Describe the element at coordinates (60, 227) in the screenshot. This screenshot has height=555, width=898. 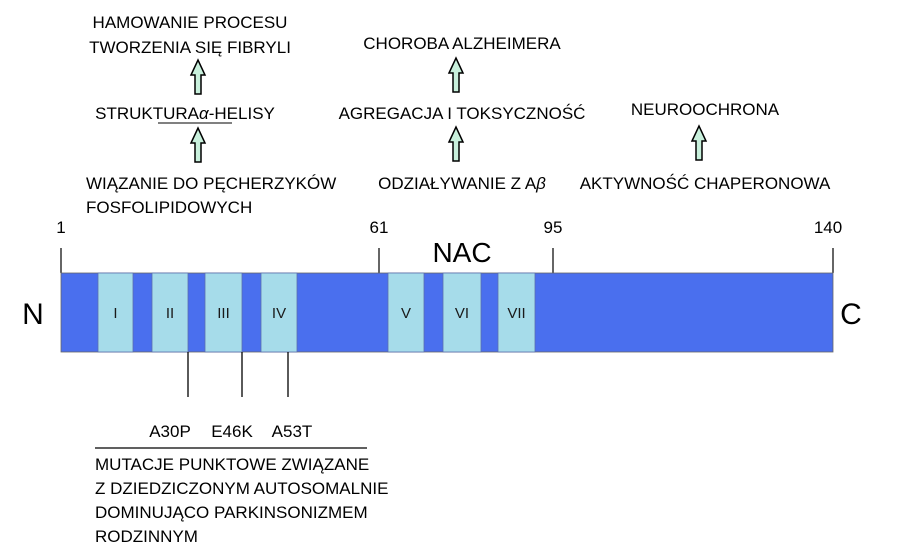
I see `position-start-label: 1` at that location.